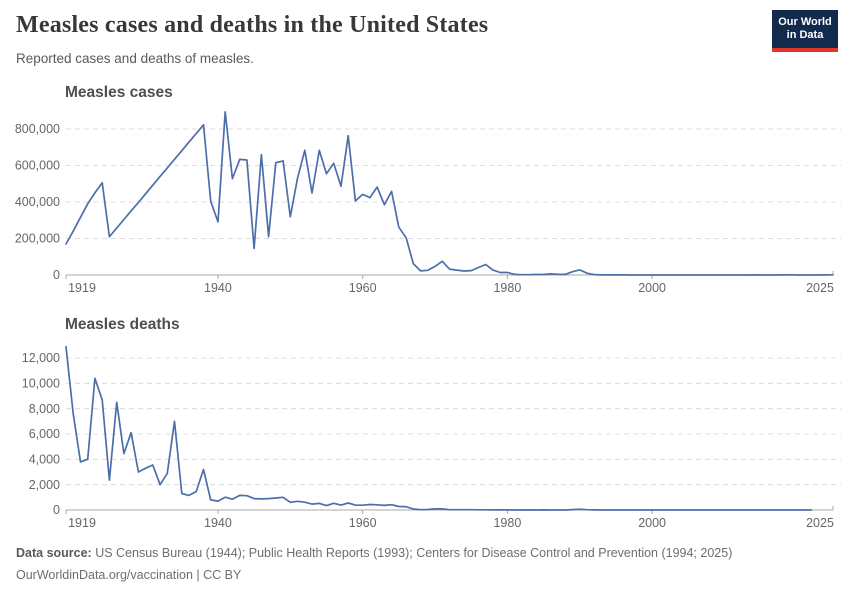 The width and height of the screenshot is (850, 600). I want to click on y-tick-label: 6,000, so click(44, 434).